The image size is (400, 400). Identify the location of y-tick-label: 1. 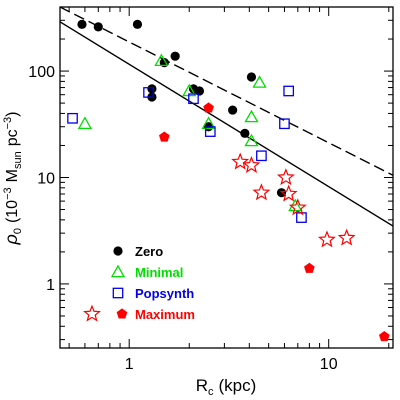
(50, 285).